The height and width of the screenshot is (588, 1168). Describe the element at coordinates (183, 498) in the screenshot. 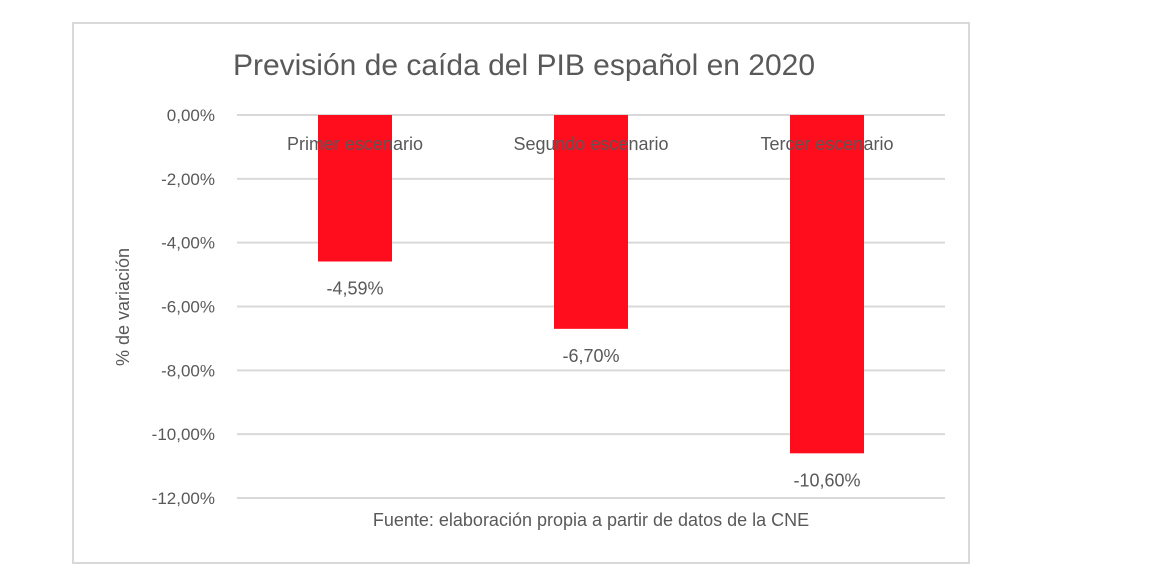

I see `y-tick-label: -12,00%` at that location.